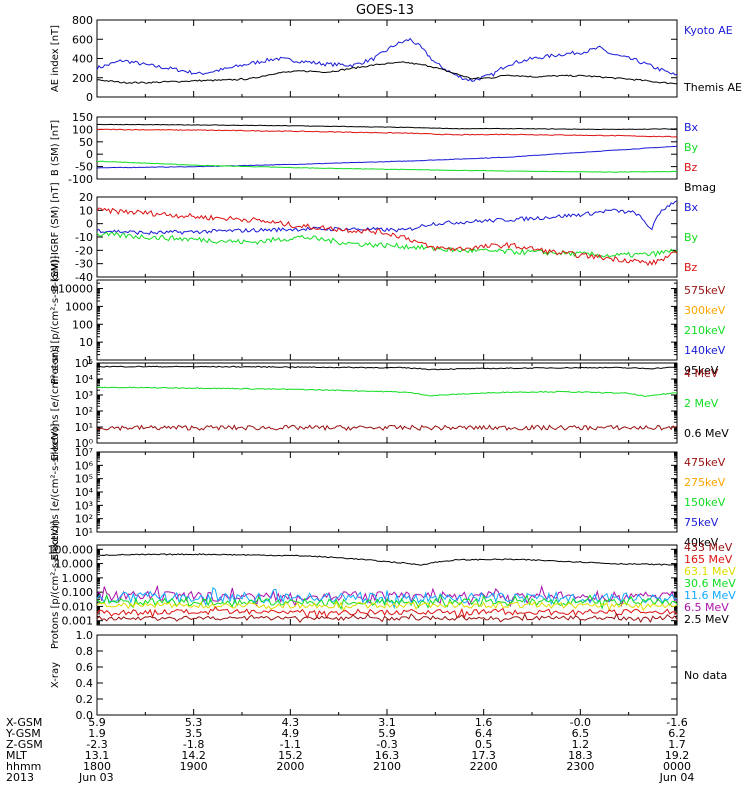  What do you see at coordinates (677, 766) in the screenshot?
I see `xrow-value-4-6: 0000` at bounding box center [677, 766].